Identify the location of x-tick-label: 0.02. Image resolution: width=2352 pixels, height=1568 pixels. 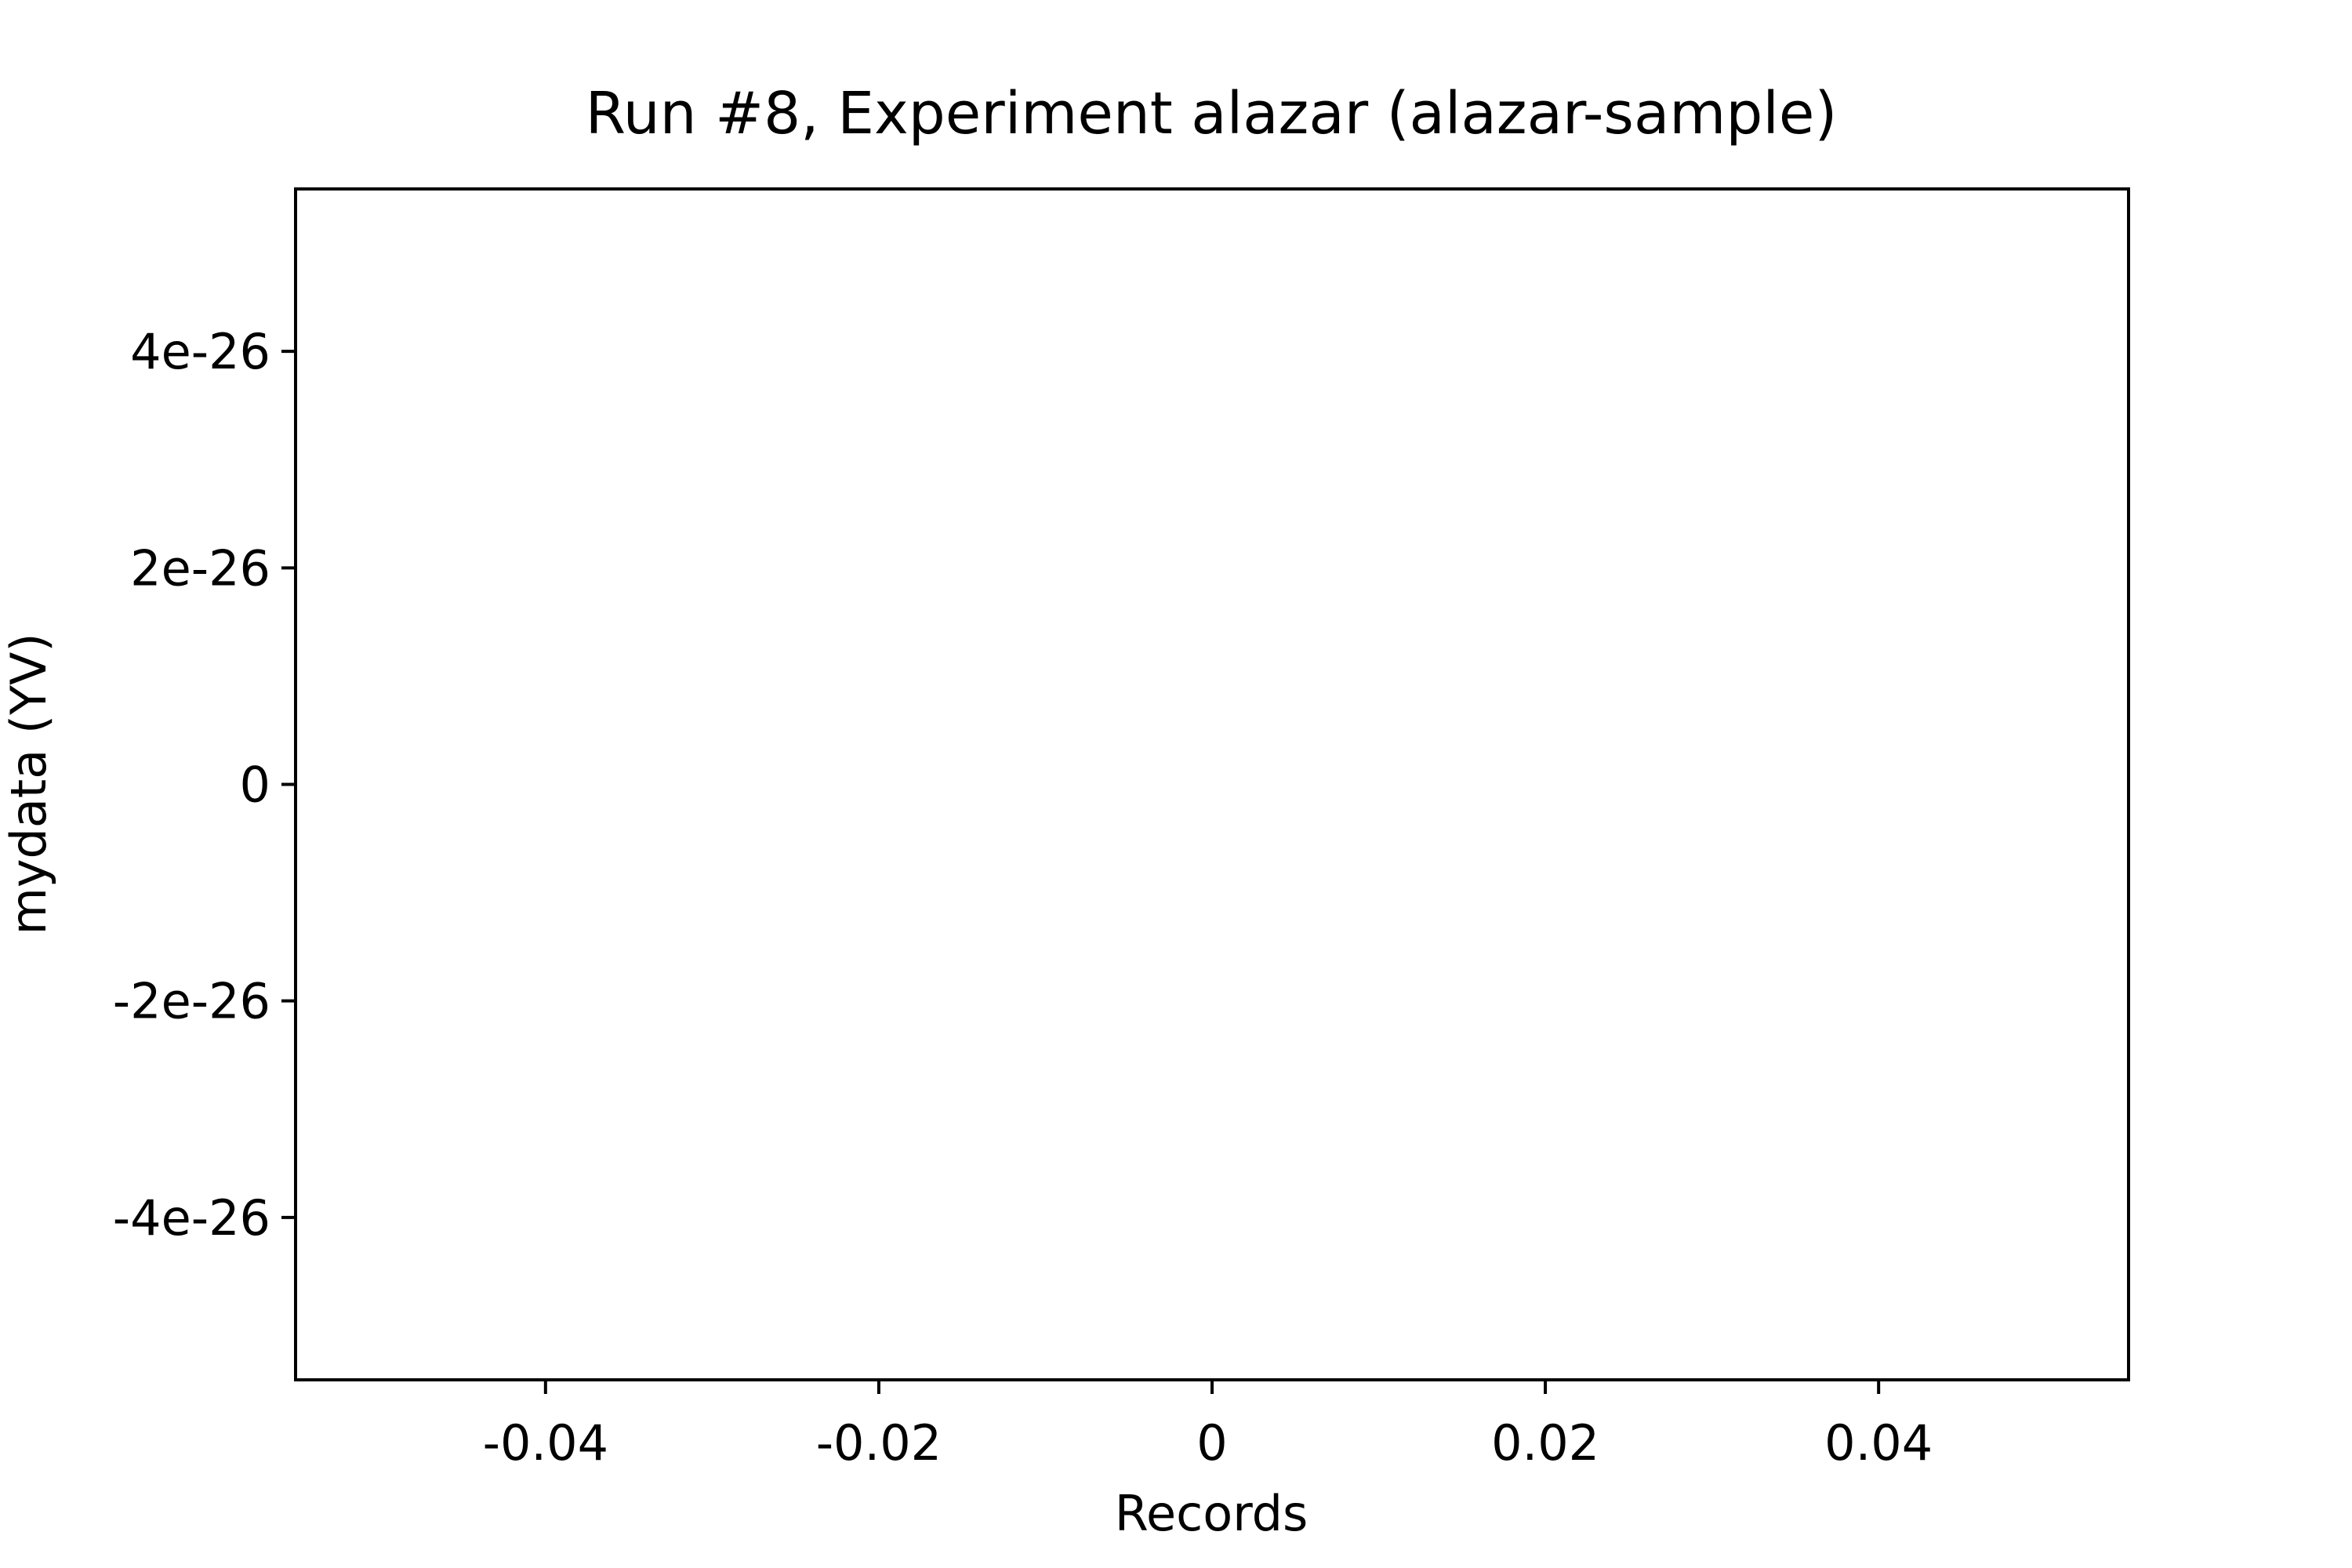
(1545, 1443).